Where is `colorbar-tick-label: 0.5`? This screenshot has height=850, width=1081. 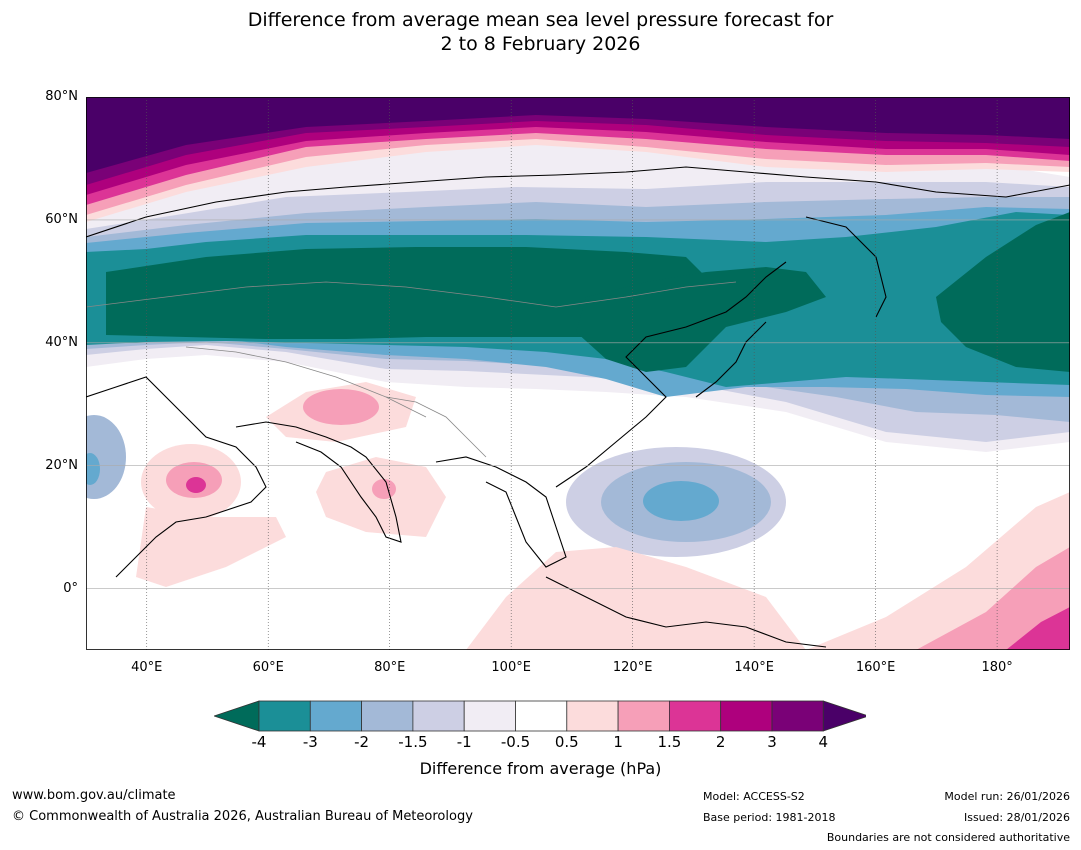 colorbar-tick-label: 0.5 is located at coordinates (566, 742).